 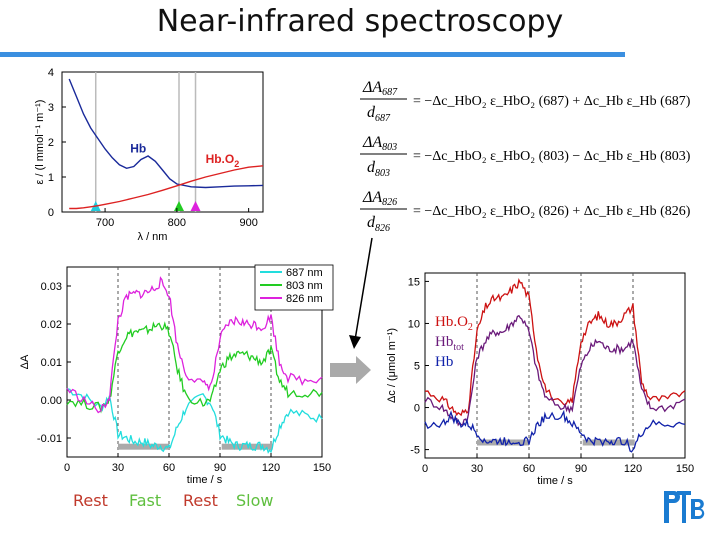 What do you see at coordinates (378, 169) in the screenshot?
I see `equation-denominator: d803` at bounding box center [378, 169].